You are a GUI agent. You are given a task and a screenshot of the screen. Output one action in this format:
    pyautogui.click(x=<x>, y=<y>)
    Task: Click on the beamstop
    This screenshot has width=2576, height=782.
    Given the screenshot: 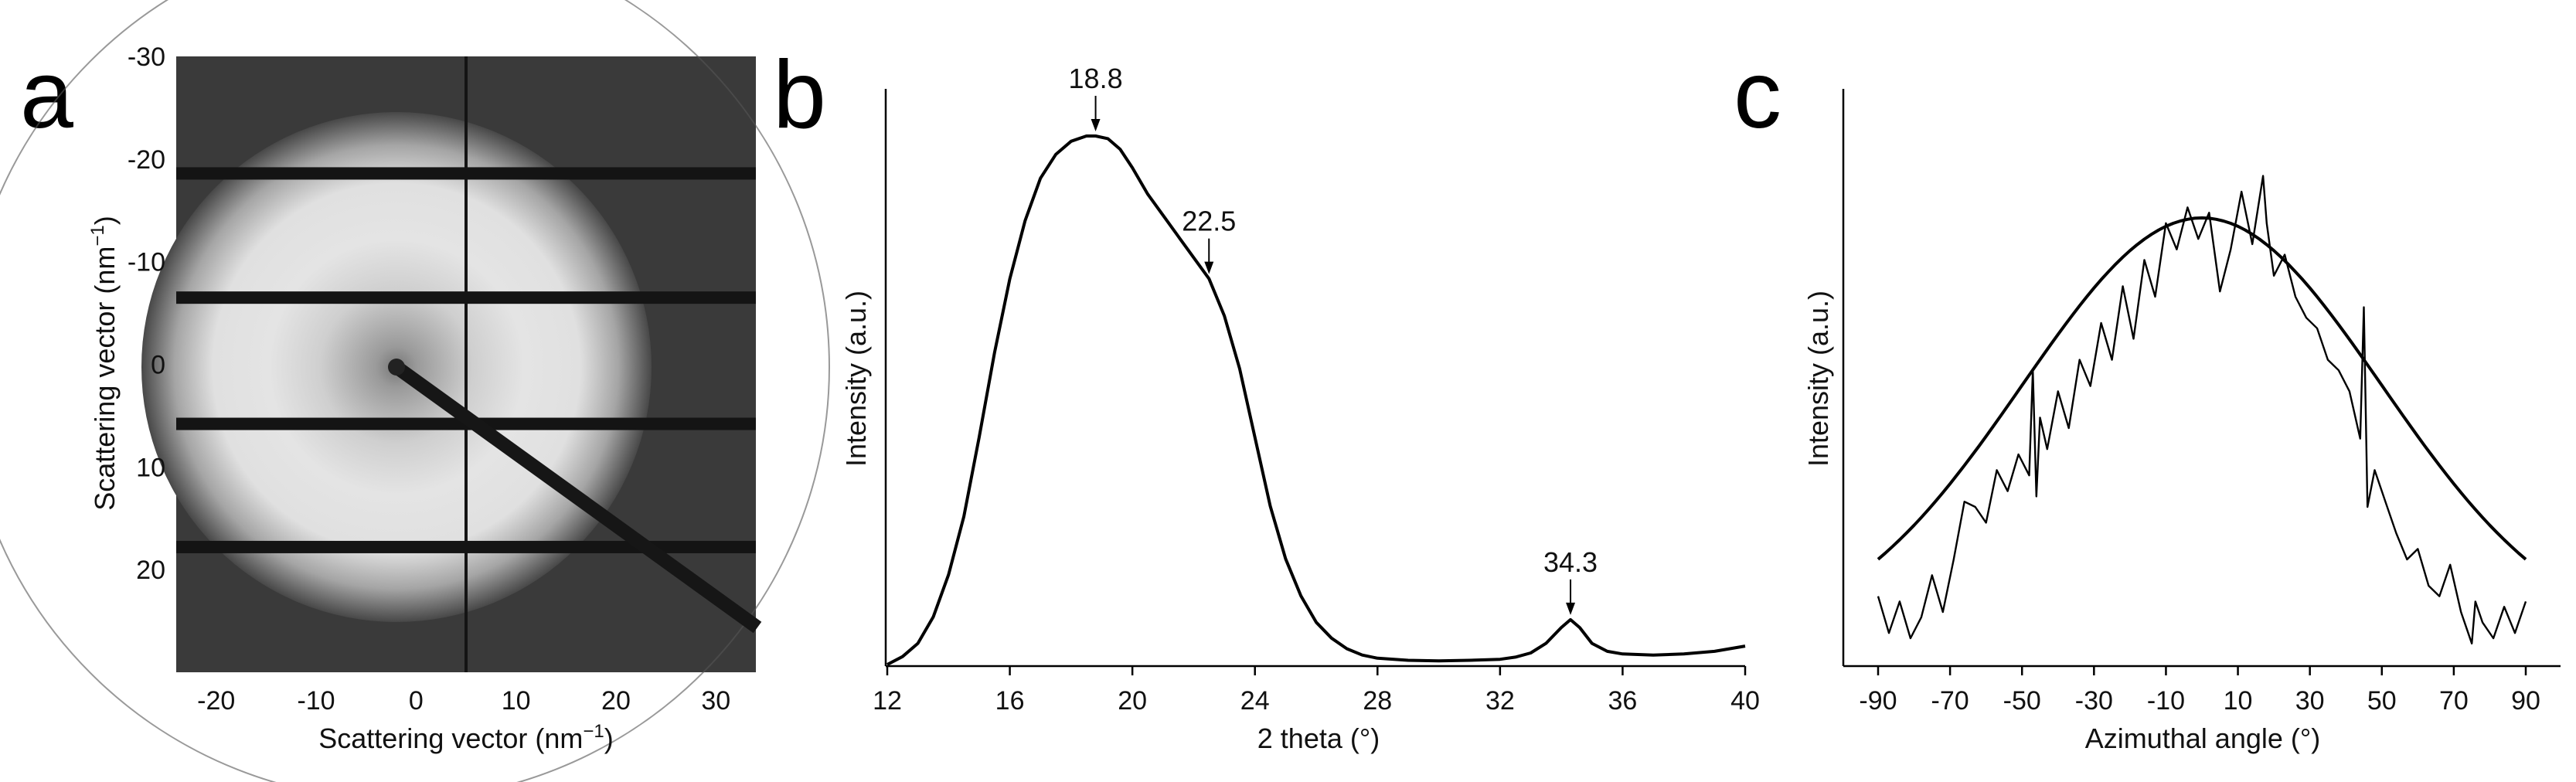 What is the action you would take?
    pyautogui.click(x=396, y=367)
    